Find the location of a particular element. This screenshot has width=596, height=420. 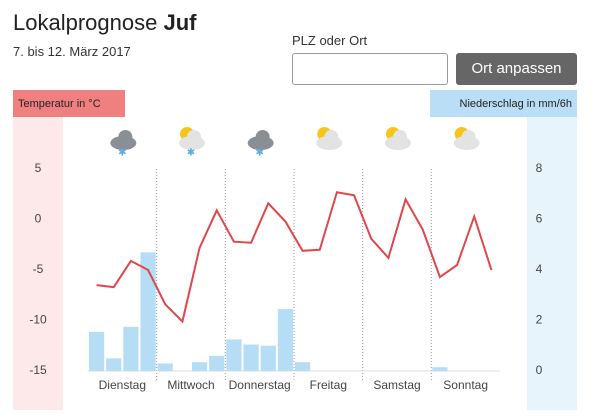

y-axis-label: Temperatur in °C is located at coordinates (59, 104).